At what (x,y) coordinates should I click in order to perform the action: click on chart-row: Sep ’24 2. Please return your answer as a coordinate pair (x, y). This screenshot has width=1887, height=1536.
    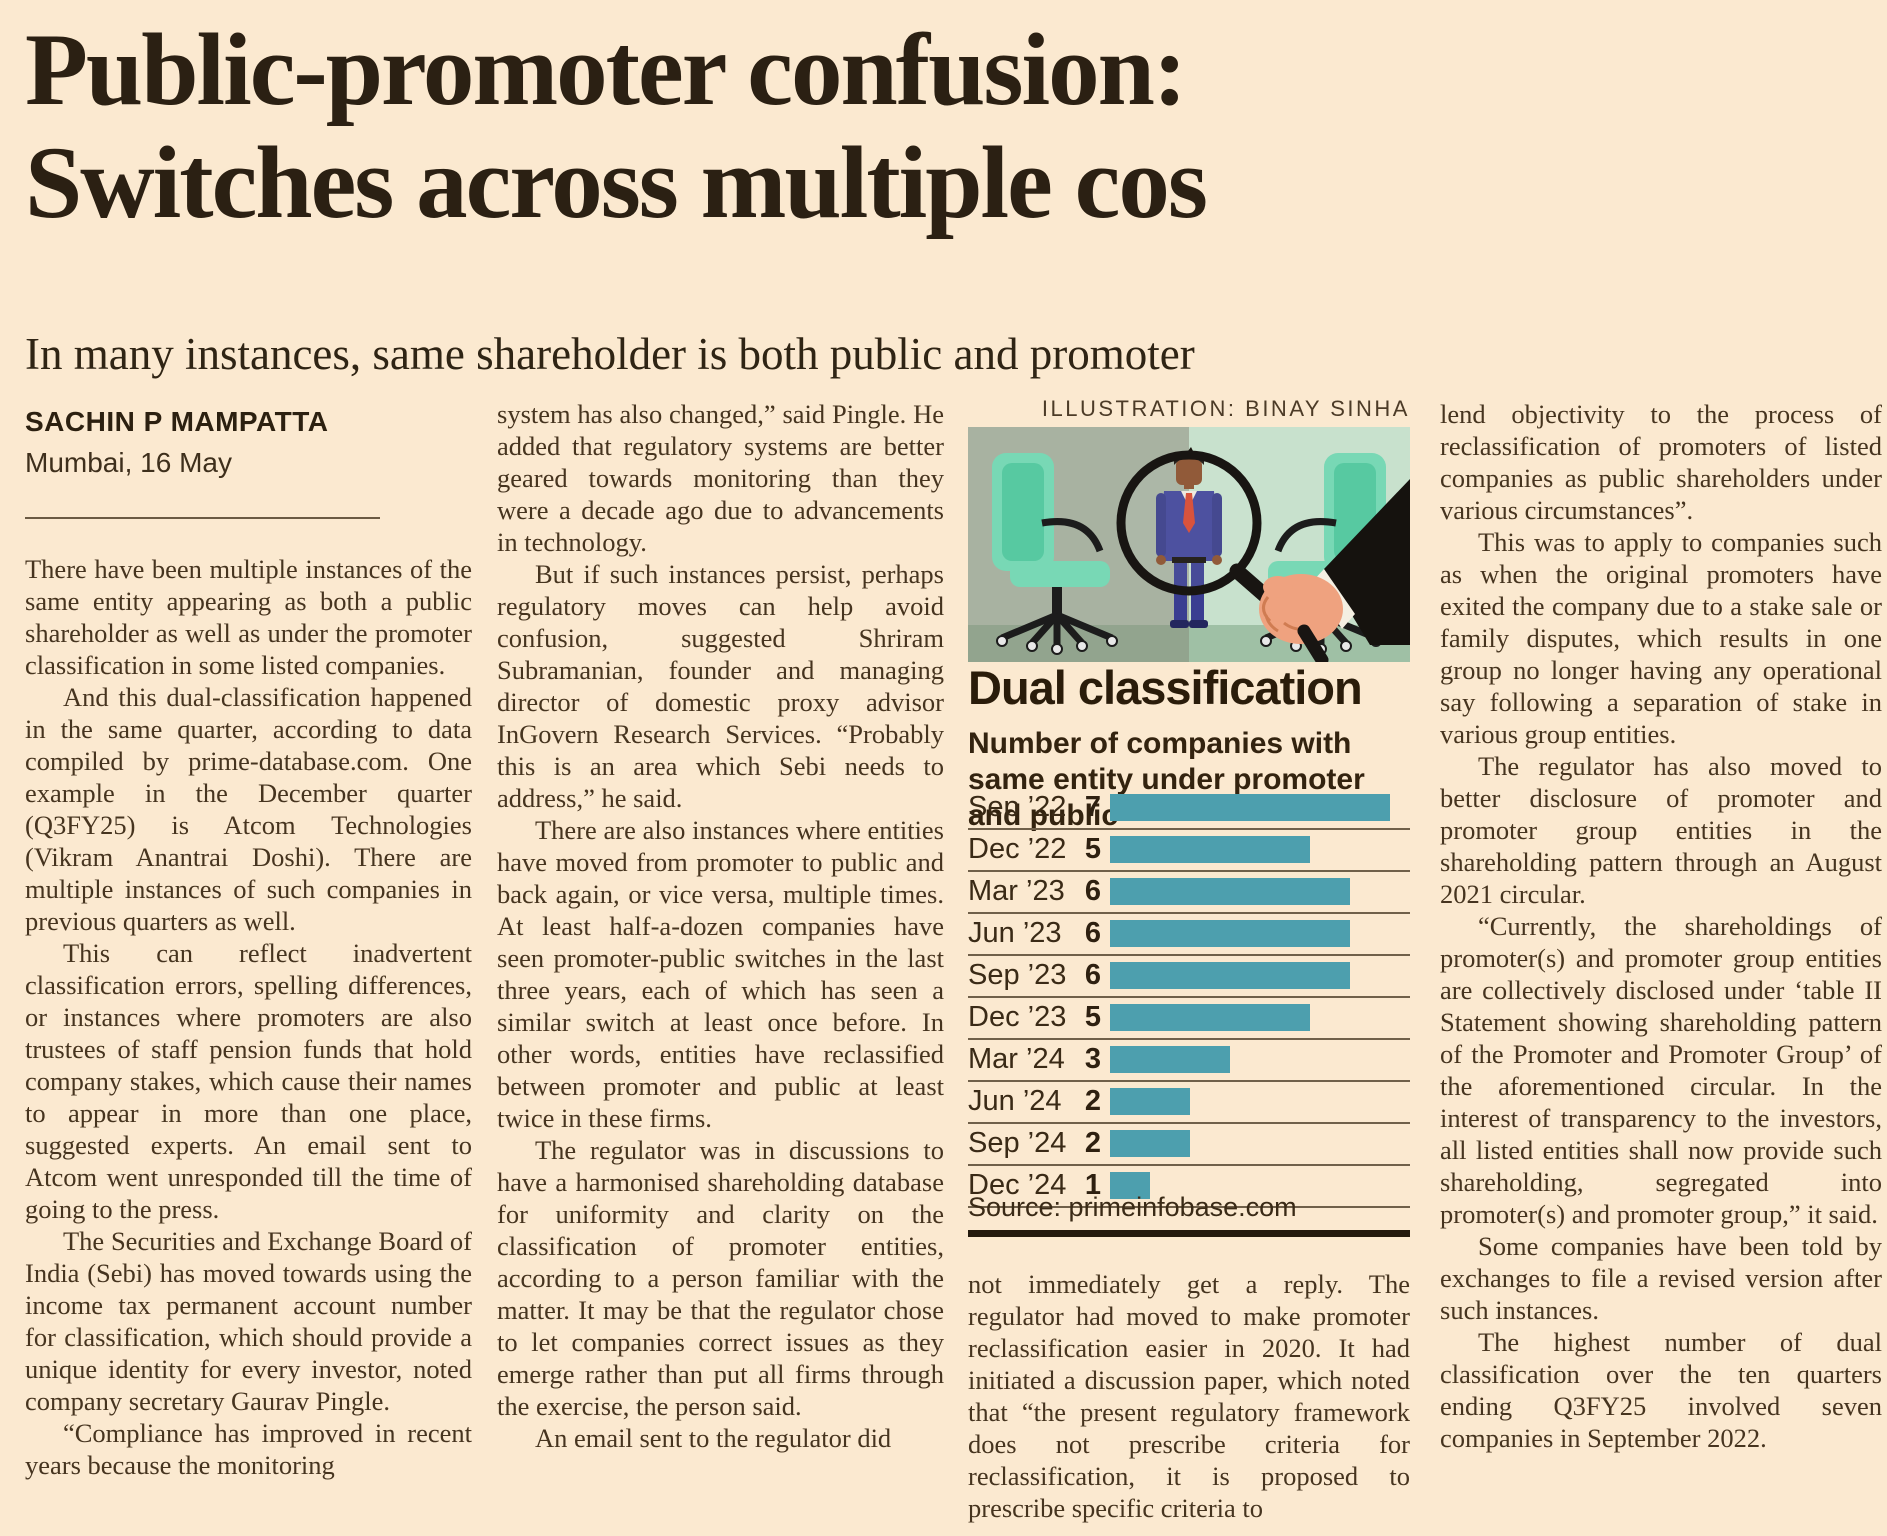
    Looking at the image, I should click on (1189, 1145).